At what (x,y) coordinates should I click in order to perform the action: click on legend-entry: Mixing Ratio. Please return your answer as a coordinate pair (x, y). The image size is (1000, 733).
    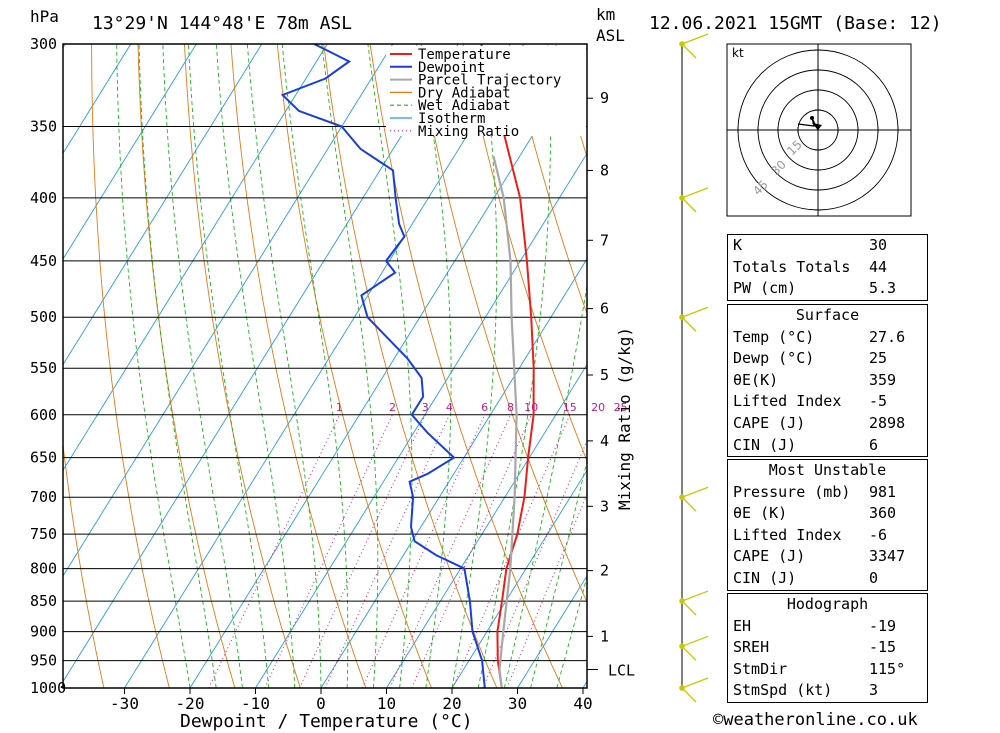
    Looking at the image, I should click on (468, 132).